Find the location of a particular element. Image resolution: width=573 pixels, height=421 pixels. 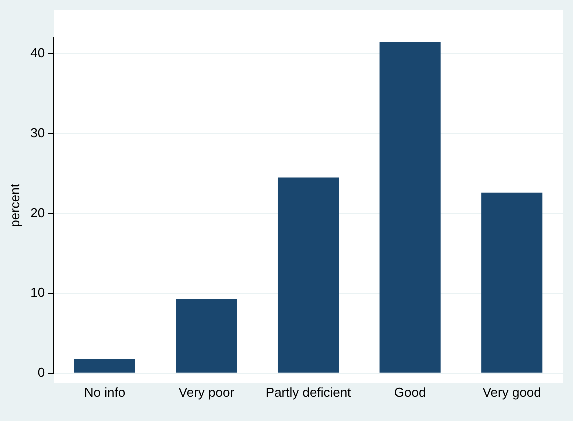

y-tick-label: 0 is located at coordinates (42, 372).